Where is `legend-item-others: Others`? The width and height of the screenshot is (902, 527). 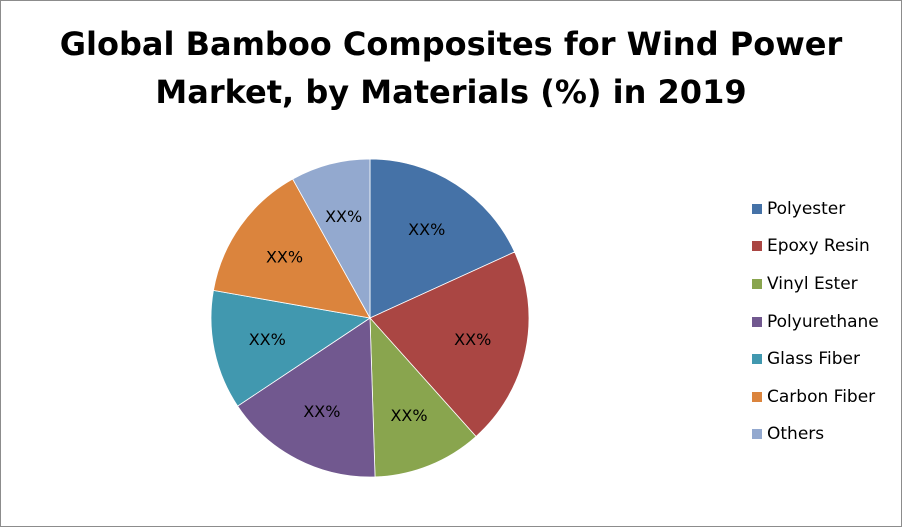 legend-item-others: Others is located at coordinates (826, 435).